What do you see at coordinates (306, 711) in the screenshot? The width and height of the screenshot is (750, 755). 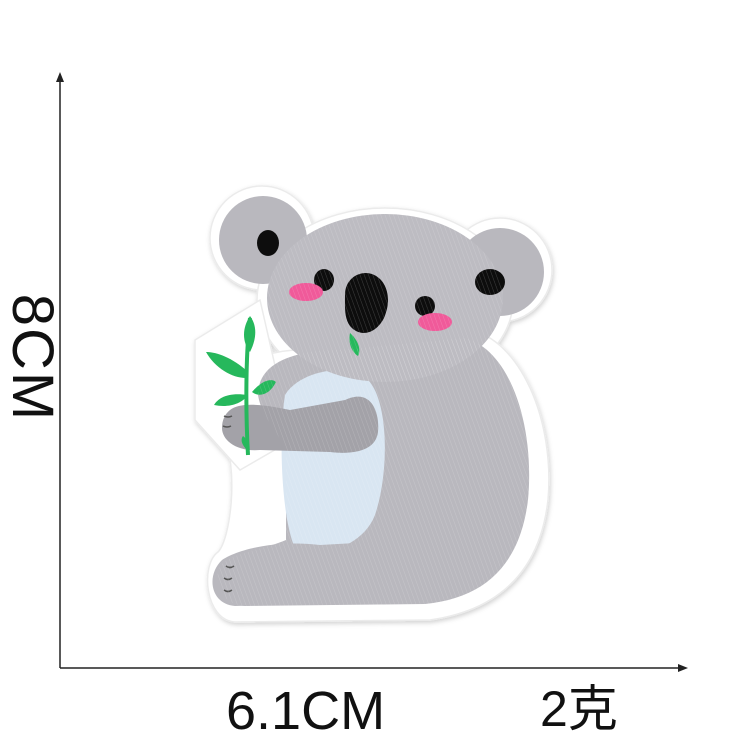 I see `width-dimension-label: 6.1CM` at bounding box center [306, 711].